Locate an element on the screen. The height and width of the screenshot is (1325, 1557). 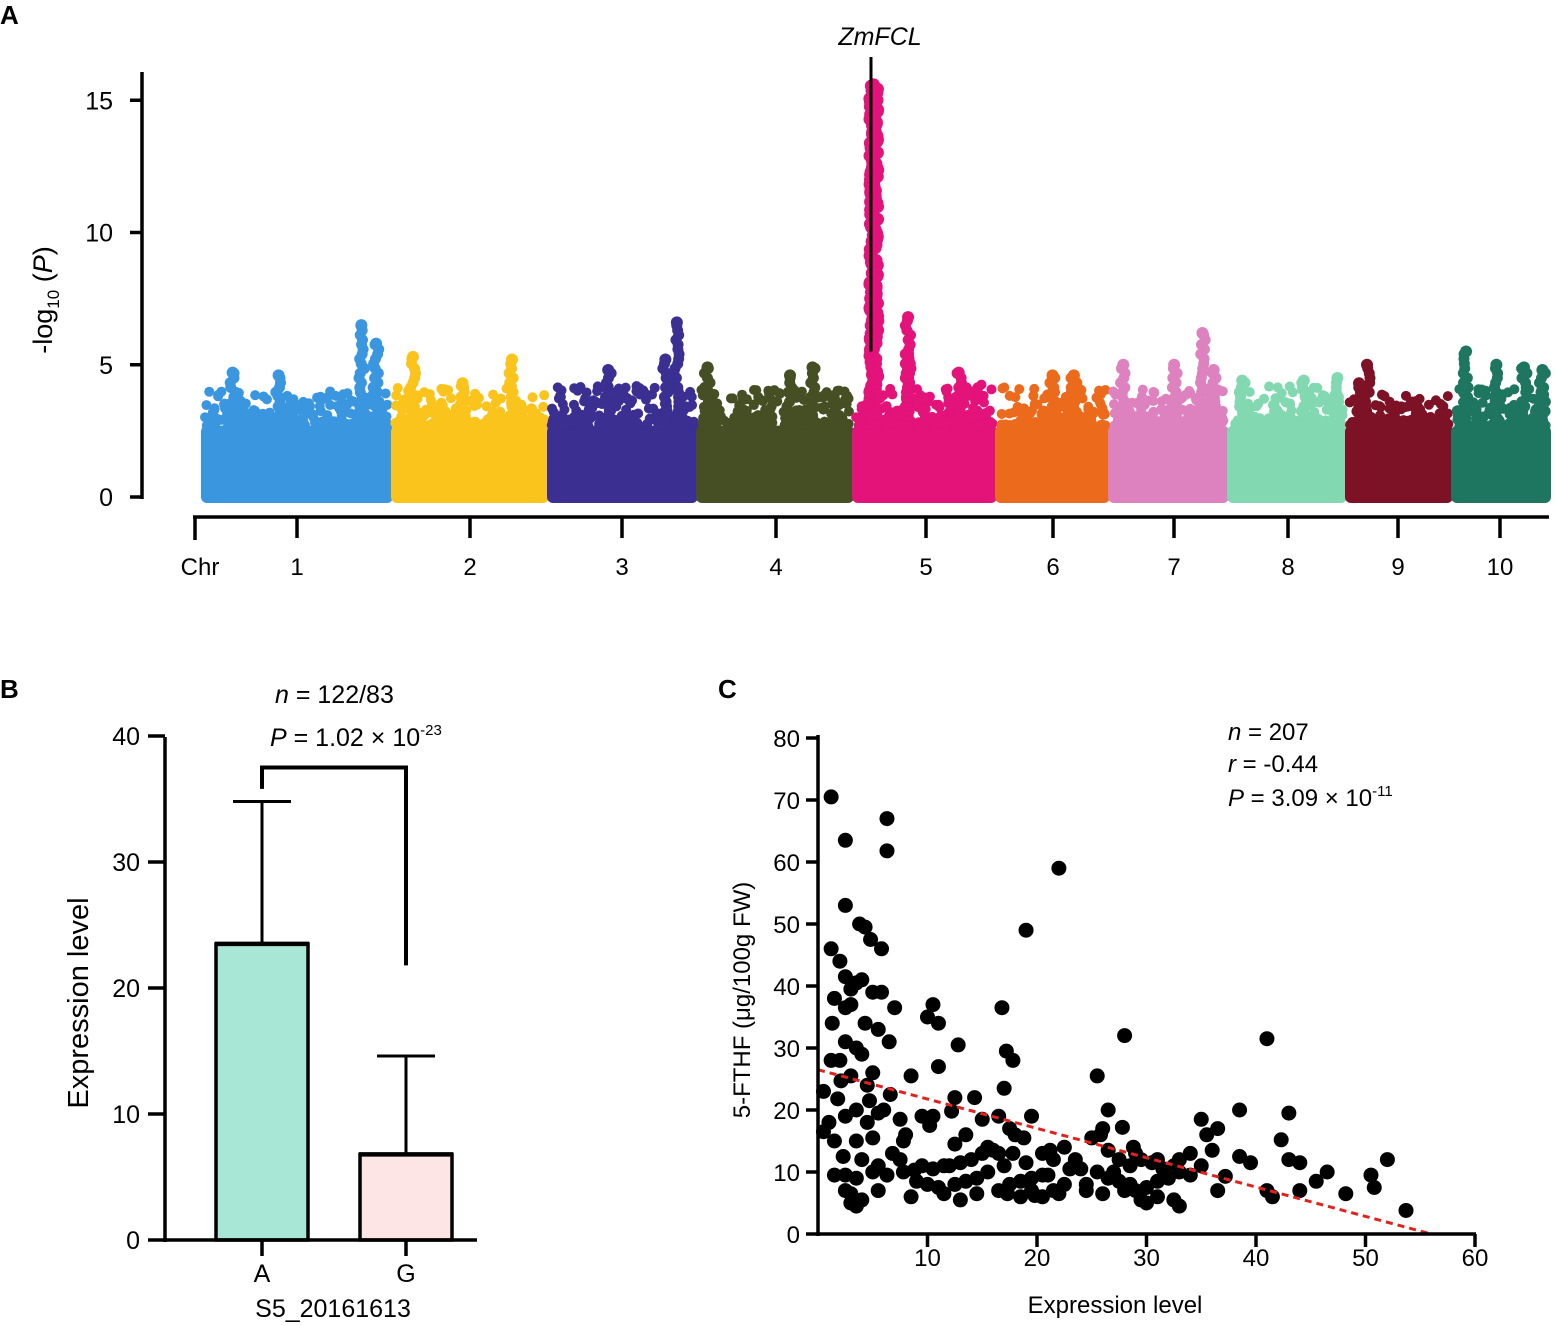
scatter-points is located at coordinates (1114, 1003).